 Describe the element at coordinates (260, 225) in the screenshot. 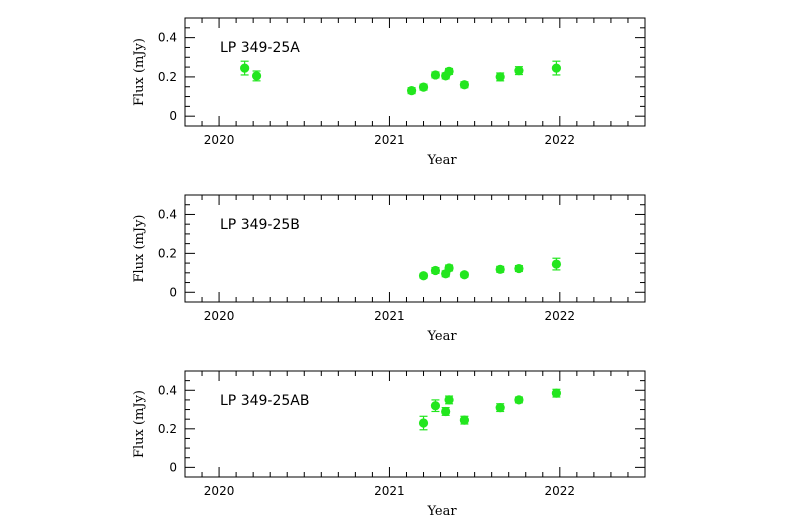

I see `chart-title: LP 349-25B` at that location.